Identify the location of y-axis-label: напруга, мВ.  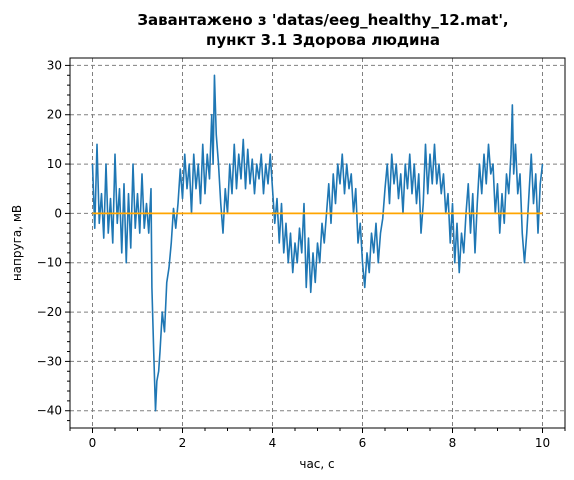
(17, 243).